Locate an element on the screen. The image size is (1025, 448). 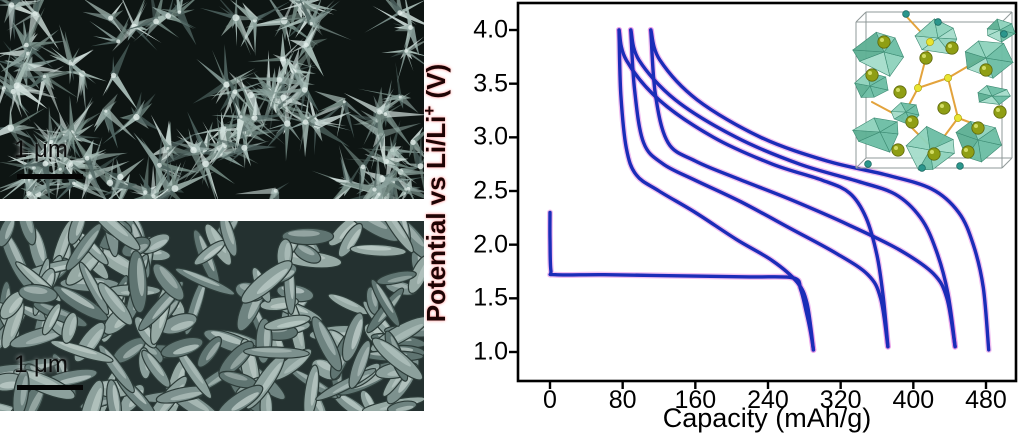
y-axis-label-main: Potential vs Li/Li is located at coordinates (435, 219).